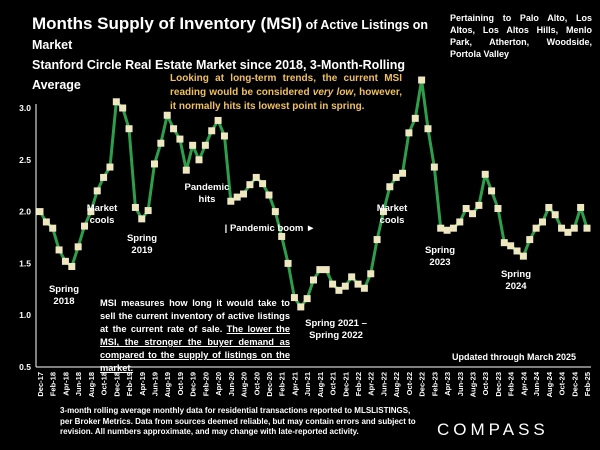  I want to click on x-tick-label: Apr-24, so click(523, 383).